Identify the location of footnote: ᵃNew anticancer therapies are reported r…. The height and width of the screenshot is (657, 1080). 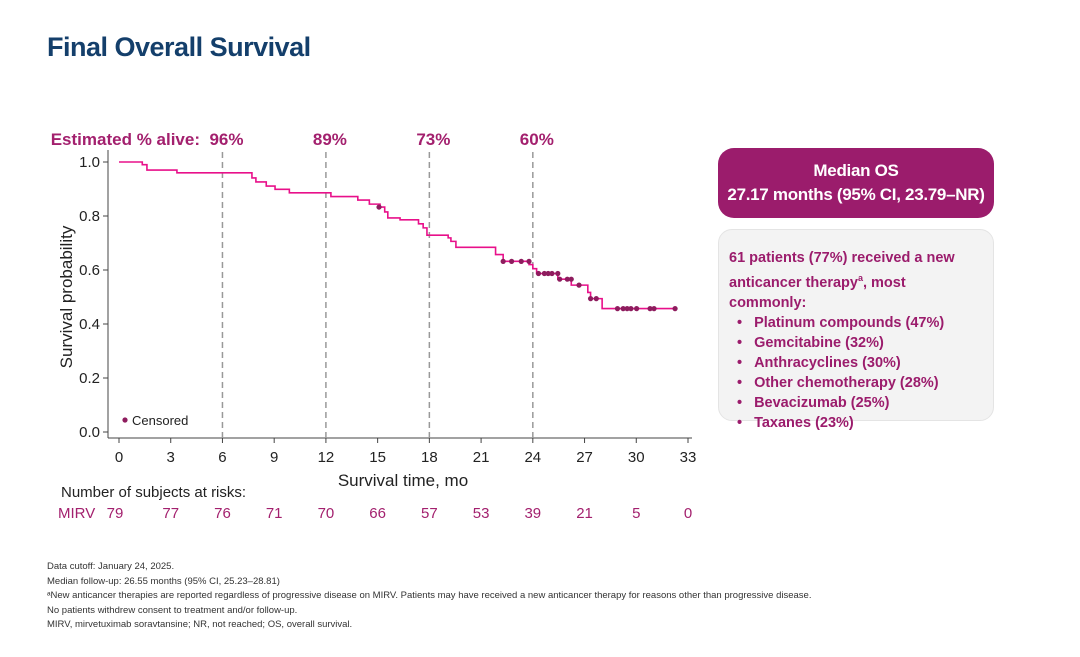
(429, 595).